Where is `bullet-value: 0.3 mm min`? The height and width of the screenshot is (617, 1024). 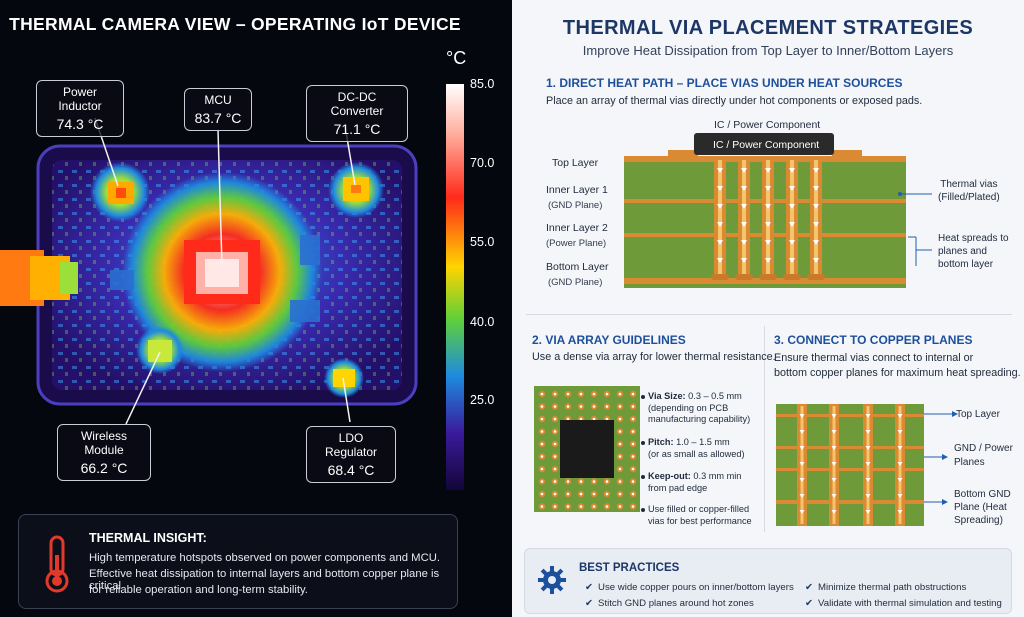
bullet-value: 0.3 mm min is located at coordinates (716, 476).